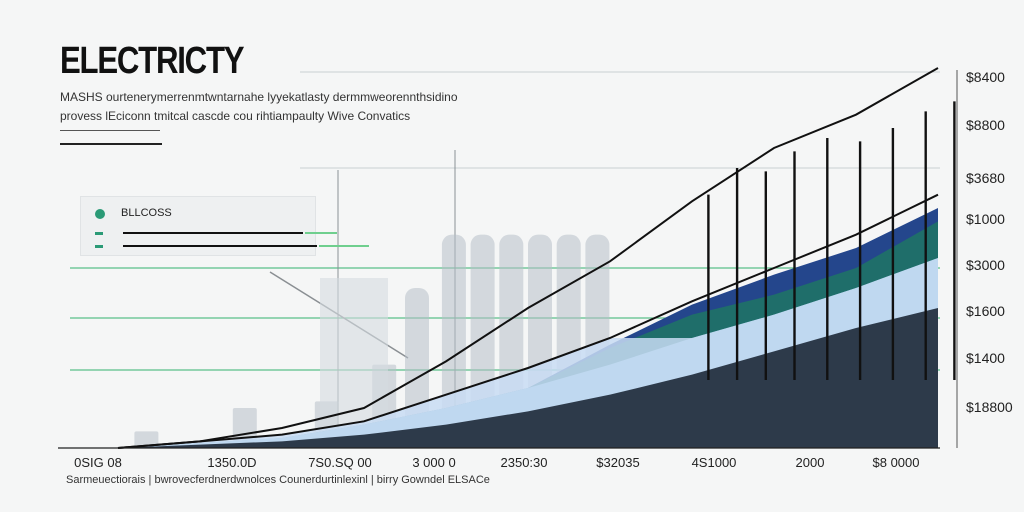 The width and height of the screenshot is (1024, 512). Describe the element at coordinates (146, 439) in the screenshot. I see `building-bar` at that location.